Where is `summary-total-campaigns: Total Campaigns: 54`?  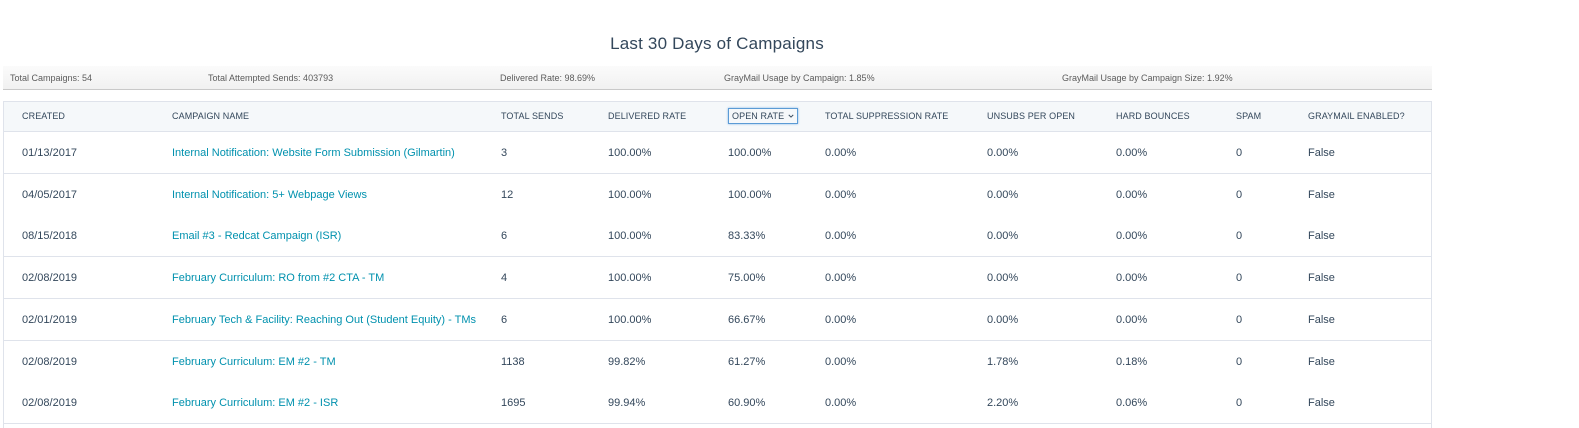 summary-total-campaigns: Total Campaigns: 54 is located at coordinates (51, 78).